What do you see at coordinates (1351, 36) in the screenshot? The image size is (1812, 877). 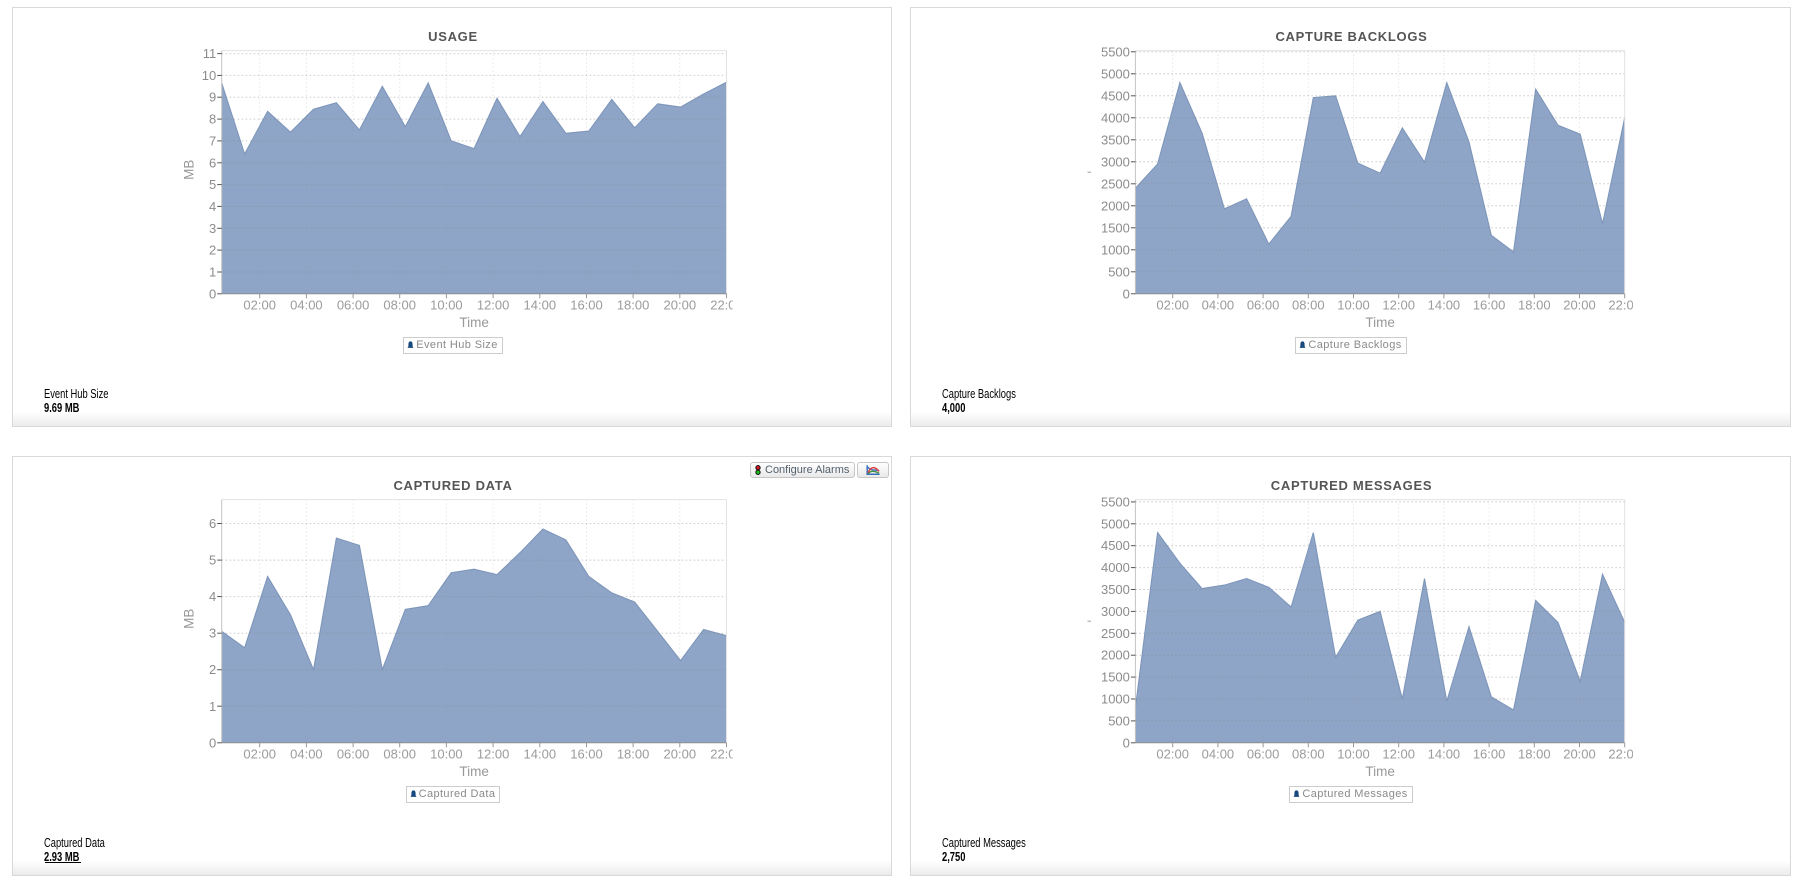 I see `svg-text: CAPTURE BACKLOGS` at bounding box center [1351, 36].